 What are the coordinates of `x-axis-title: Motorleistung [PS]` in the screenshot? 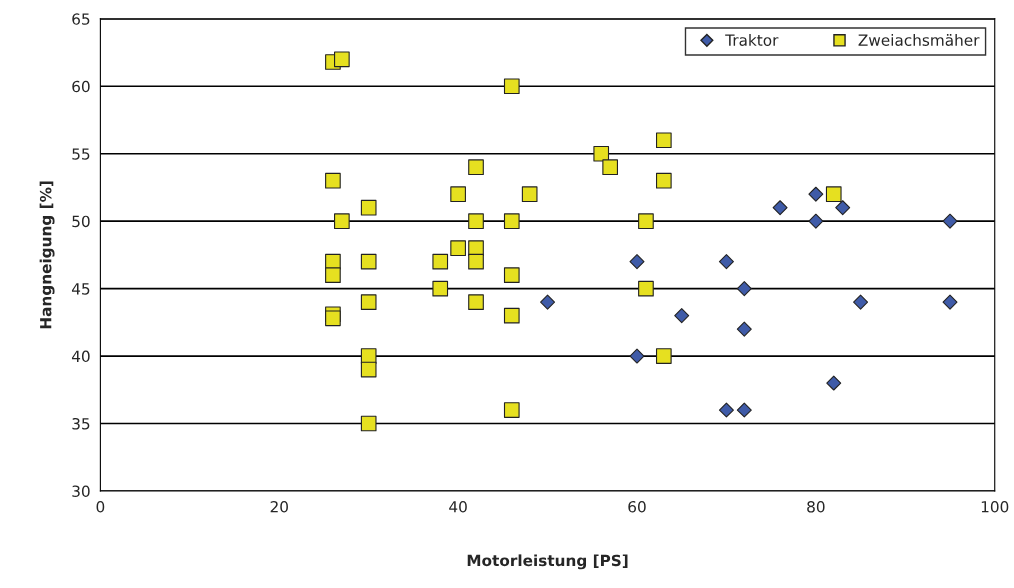 It's located at (547, 562).